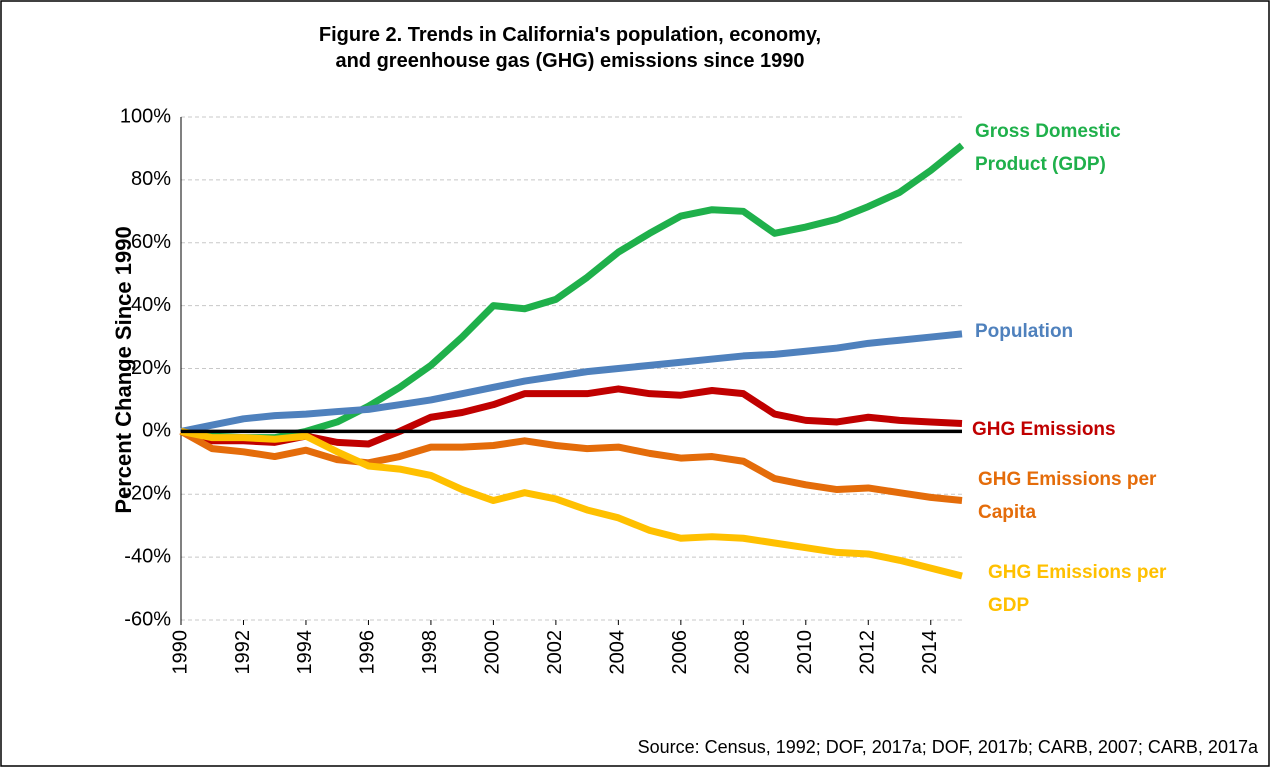 The height and width of the screenshot is (767, 1270). What do you see at coordinates (147, 494) in the screenshot?
I see `y-tick-label: -20%` at bounding box center [147, 494].